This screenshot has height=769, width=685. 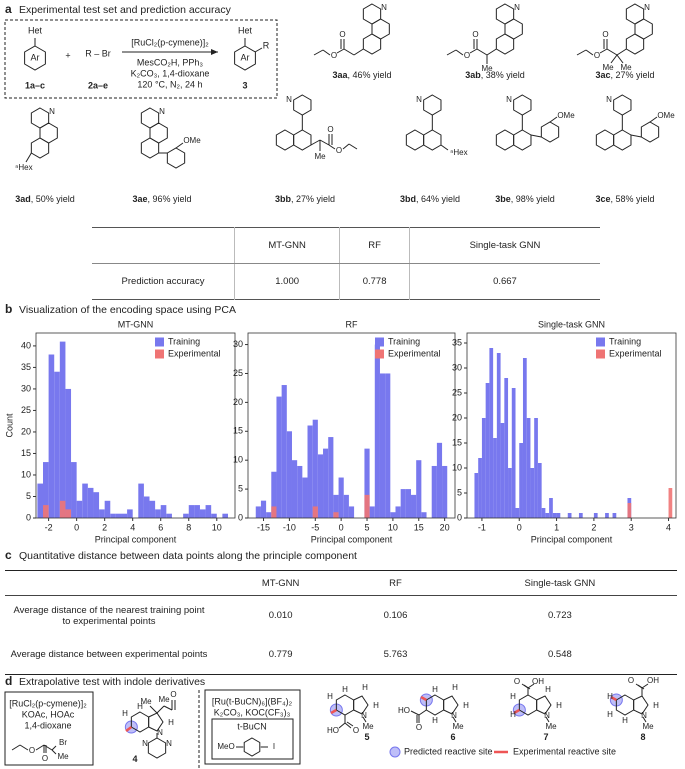 What do you see at coordinates (263, 527) in the screenshot?
I see `x-tick-label: -15` at bounding box center [263, 527].